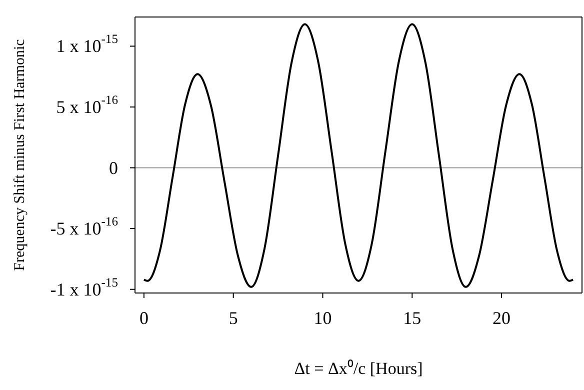 Image resolution: width=584 pixels, height=390 pixels. What do you see at coordinates (501, 318) in the screenshot?
I see `x-tick-label: 20` at bounding box center [501, 318].